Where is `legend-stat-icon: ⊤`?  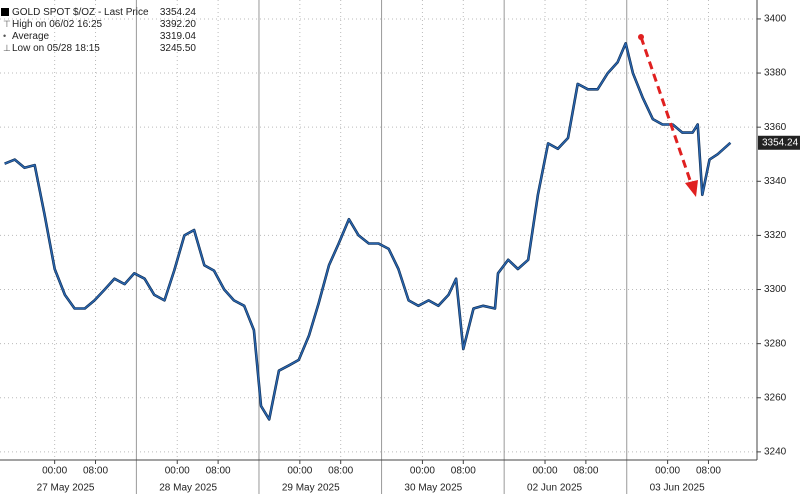 legend-stat-icon: ⊤ is located at coordinates (7, 24).